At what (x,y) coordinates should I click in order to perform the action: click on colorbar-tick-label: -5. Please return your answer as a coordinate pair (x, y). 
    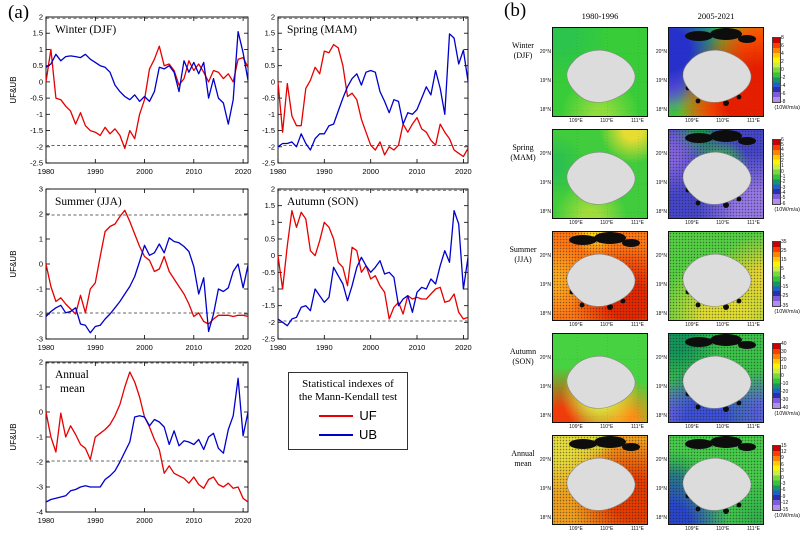
    Looking at the image, I should click on (783, 198).